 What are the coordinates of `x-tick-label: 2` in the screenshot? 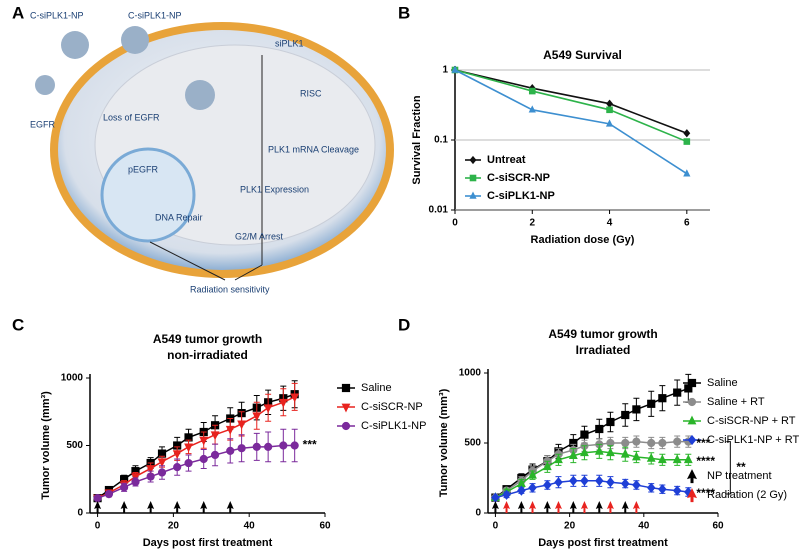 It's located at (532, 223).